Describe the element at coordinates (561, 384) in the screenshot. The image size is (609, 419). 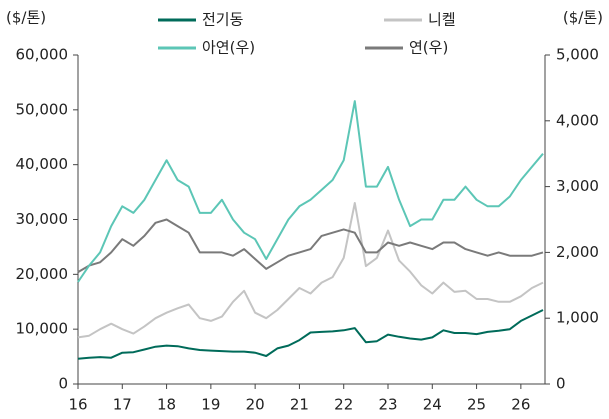
I see `y2-tick-label: 0` at that location.